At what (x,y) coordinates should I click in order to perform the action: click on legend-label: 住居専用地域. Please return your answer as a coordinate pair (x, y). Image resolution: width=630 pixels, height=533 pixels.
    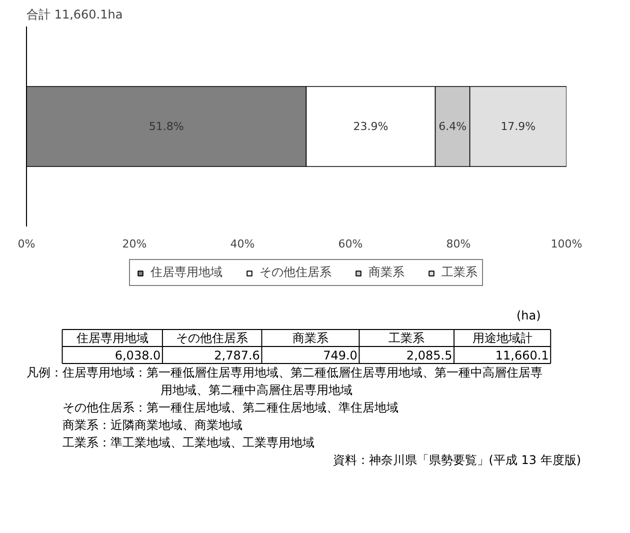
    Looking at the image, I should click on (186, 272).